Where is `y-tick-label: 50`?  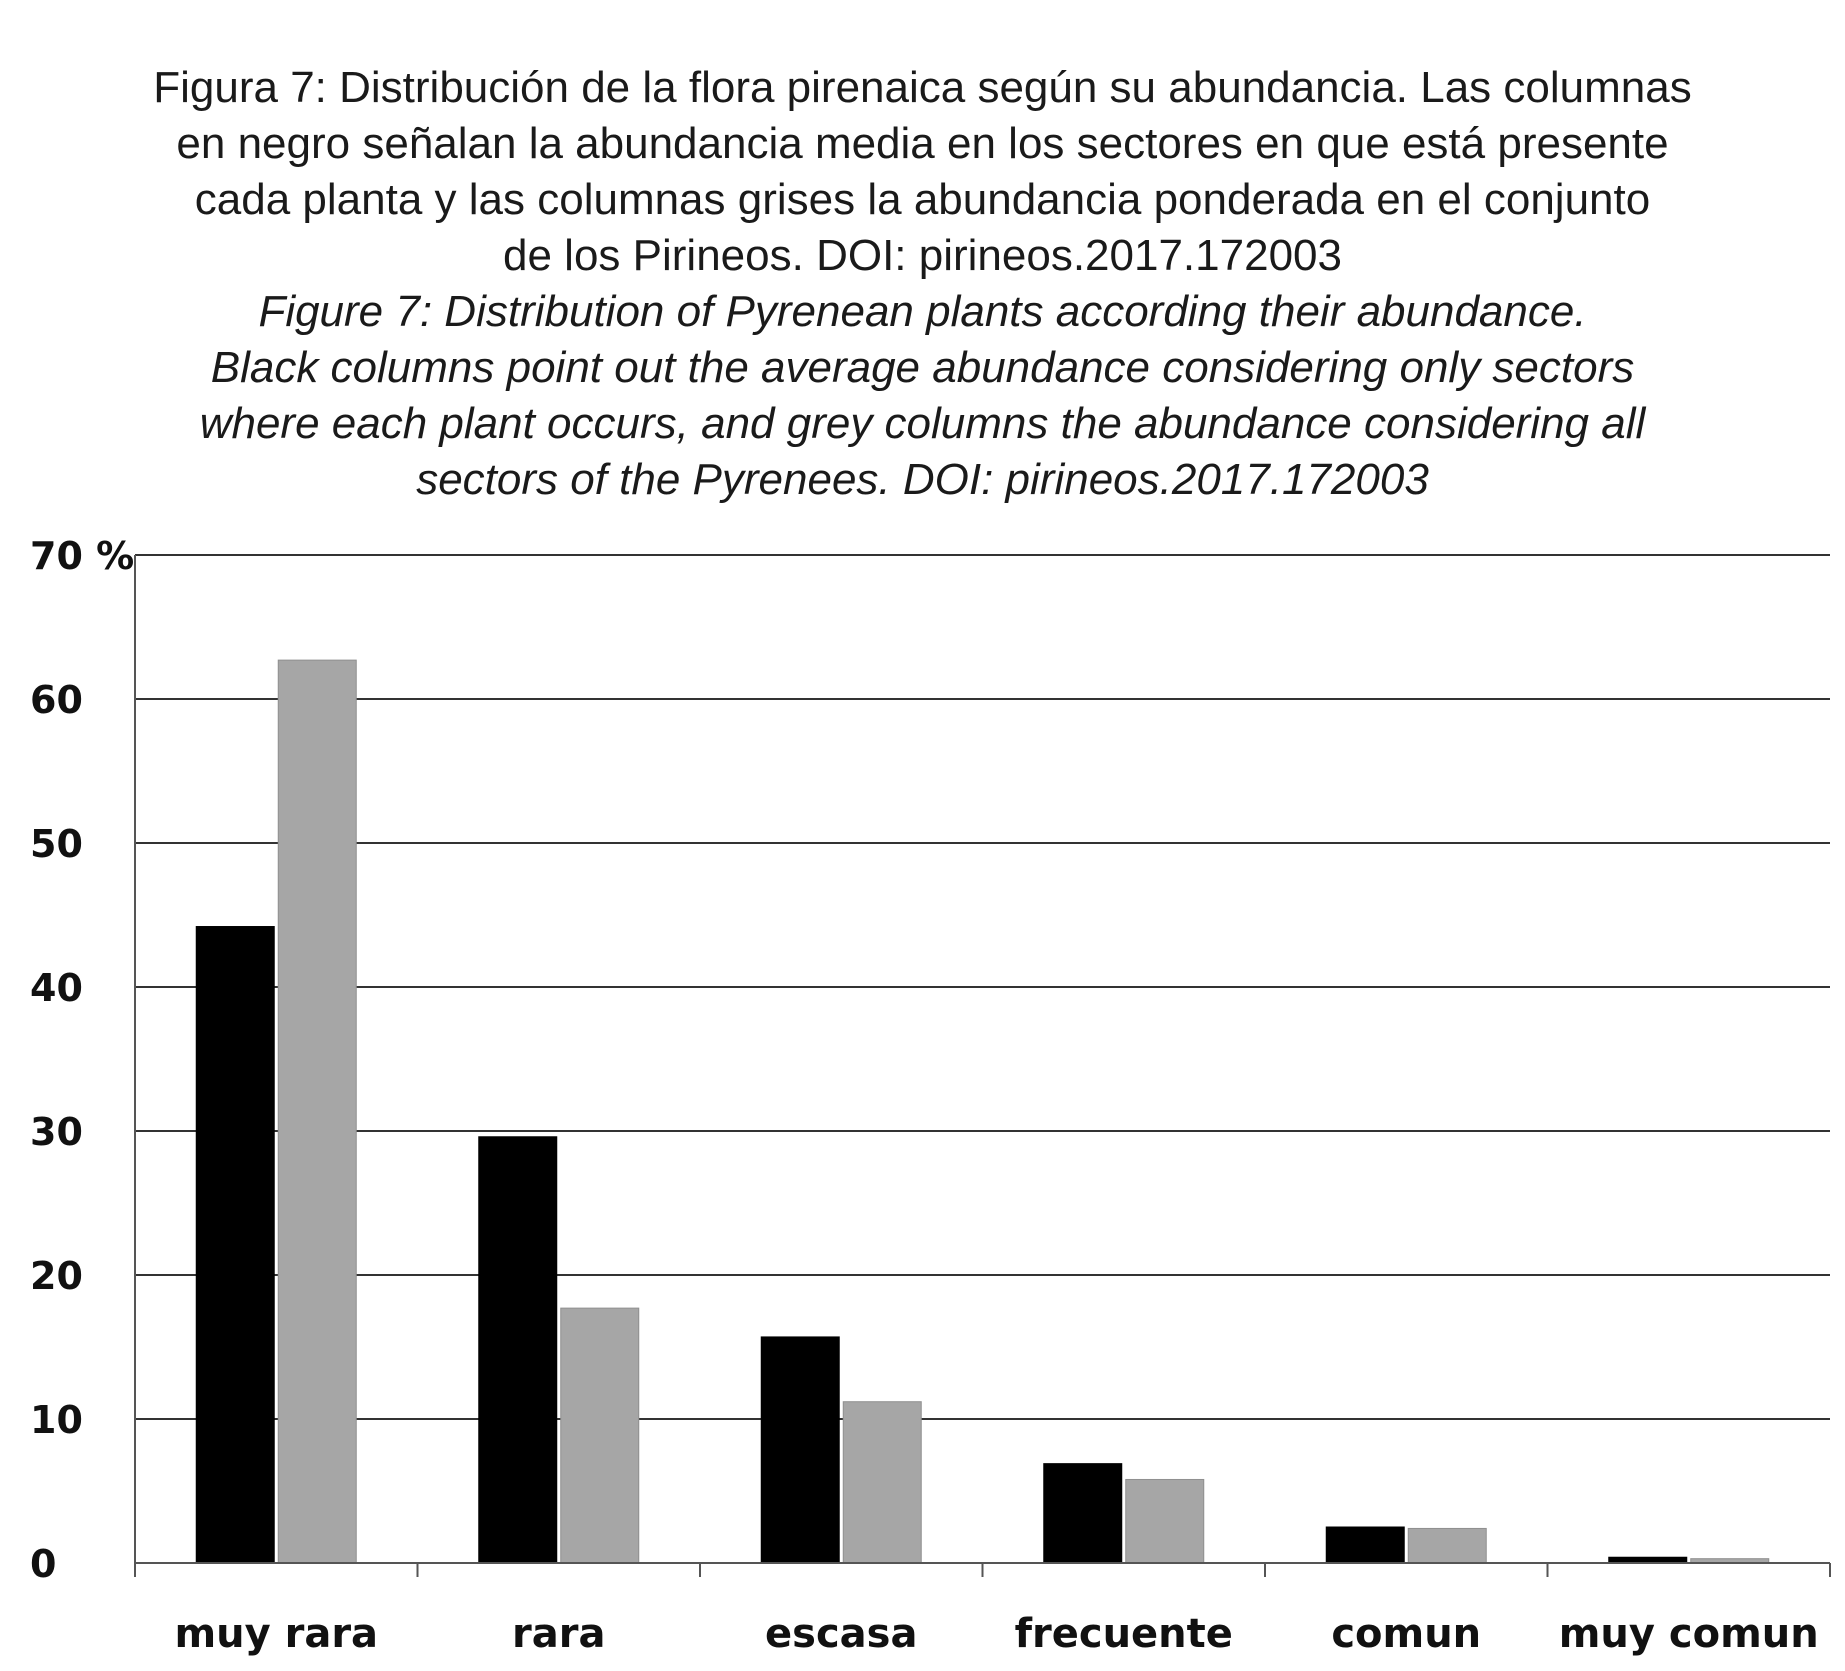
y-tick-label: 50 is located at coordinates (56, 844).